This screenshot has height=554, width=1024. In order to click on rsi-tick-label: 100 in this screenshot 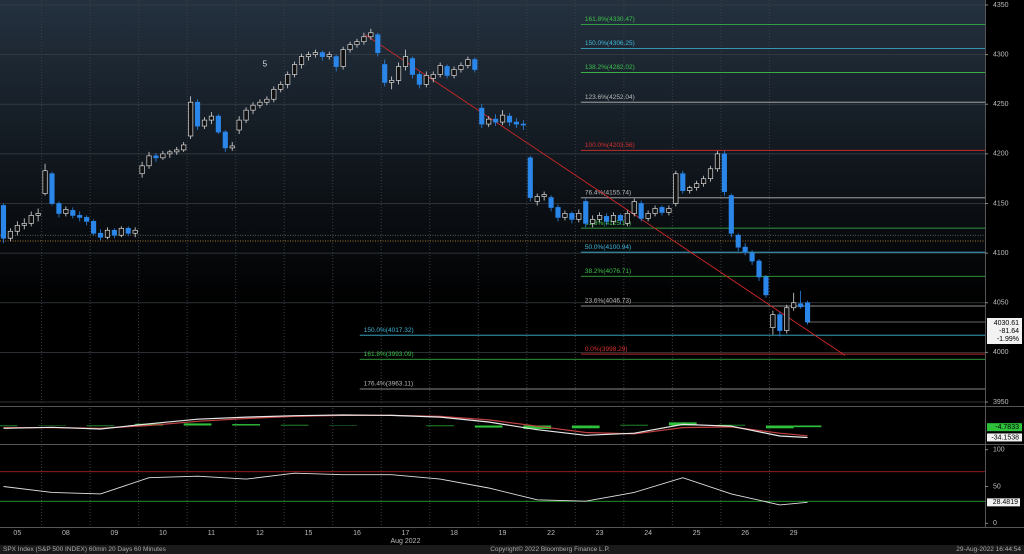, I will do `click(999, 450)`.